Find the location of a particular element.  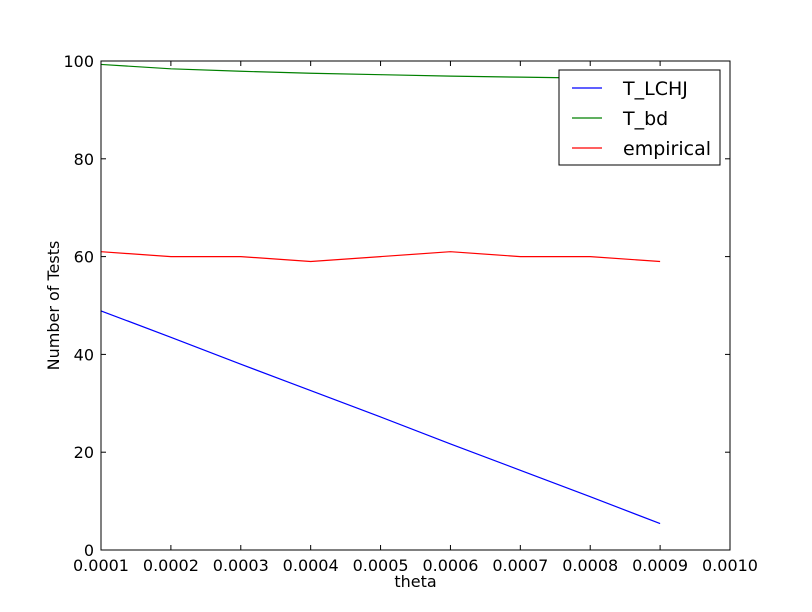

legend-label-t-lchj: T_LCHJ is located at coordinates (655, 89).